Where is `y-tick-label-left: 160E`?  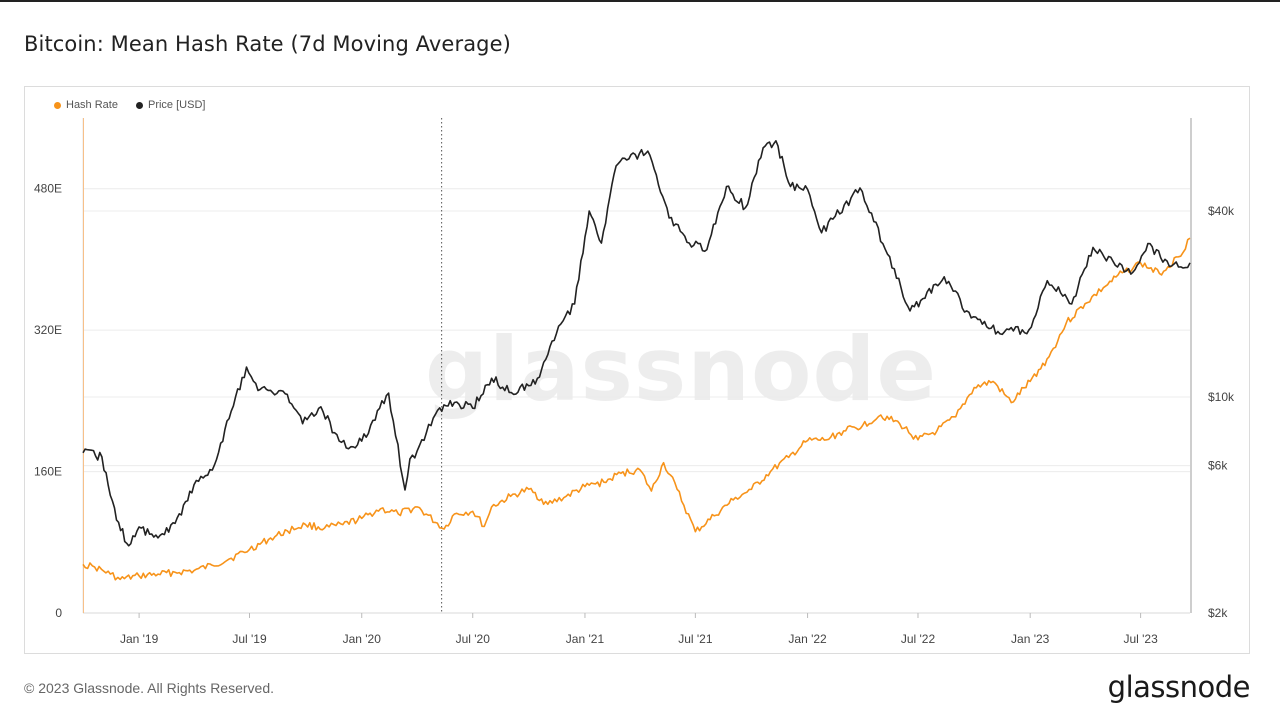
y-tick-label-left: 160E is located at coordinates (48, 472).